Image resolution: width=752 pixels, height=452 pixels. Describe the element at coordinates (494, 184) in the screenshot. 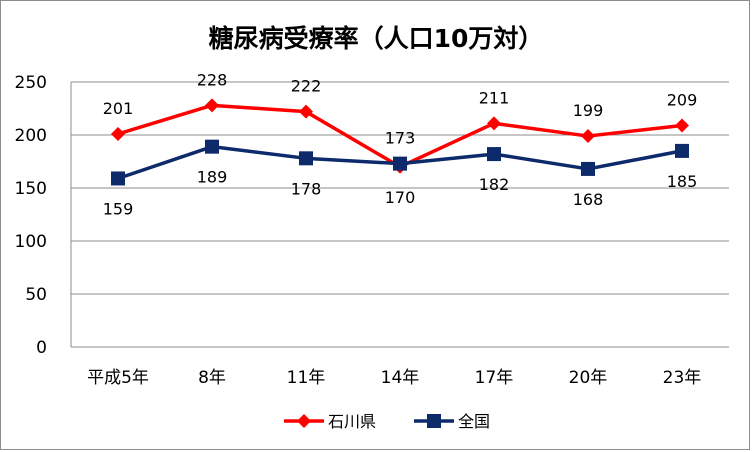

I see `data-label: 182` at that location.